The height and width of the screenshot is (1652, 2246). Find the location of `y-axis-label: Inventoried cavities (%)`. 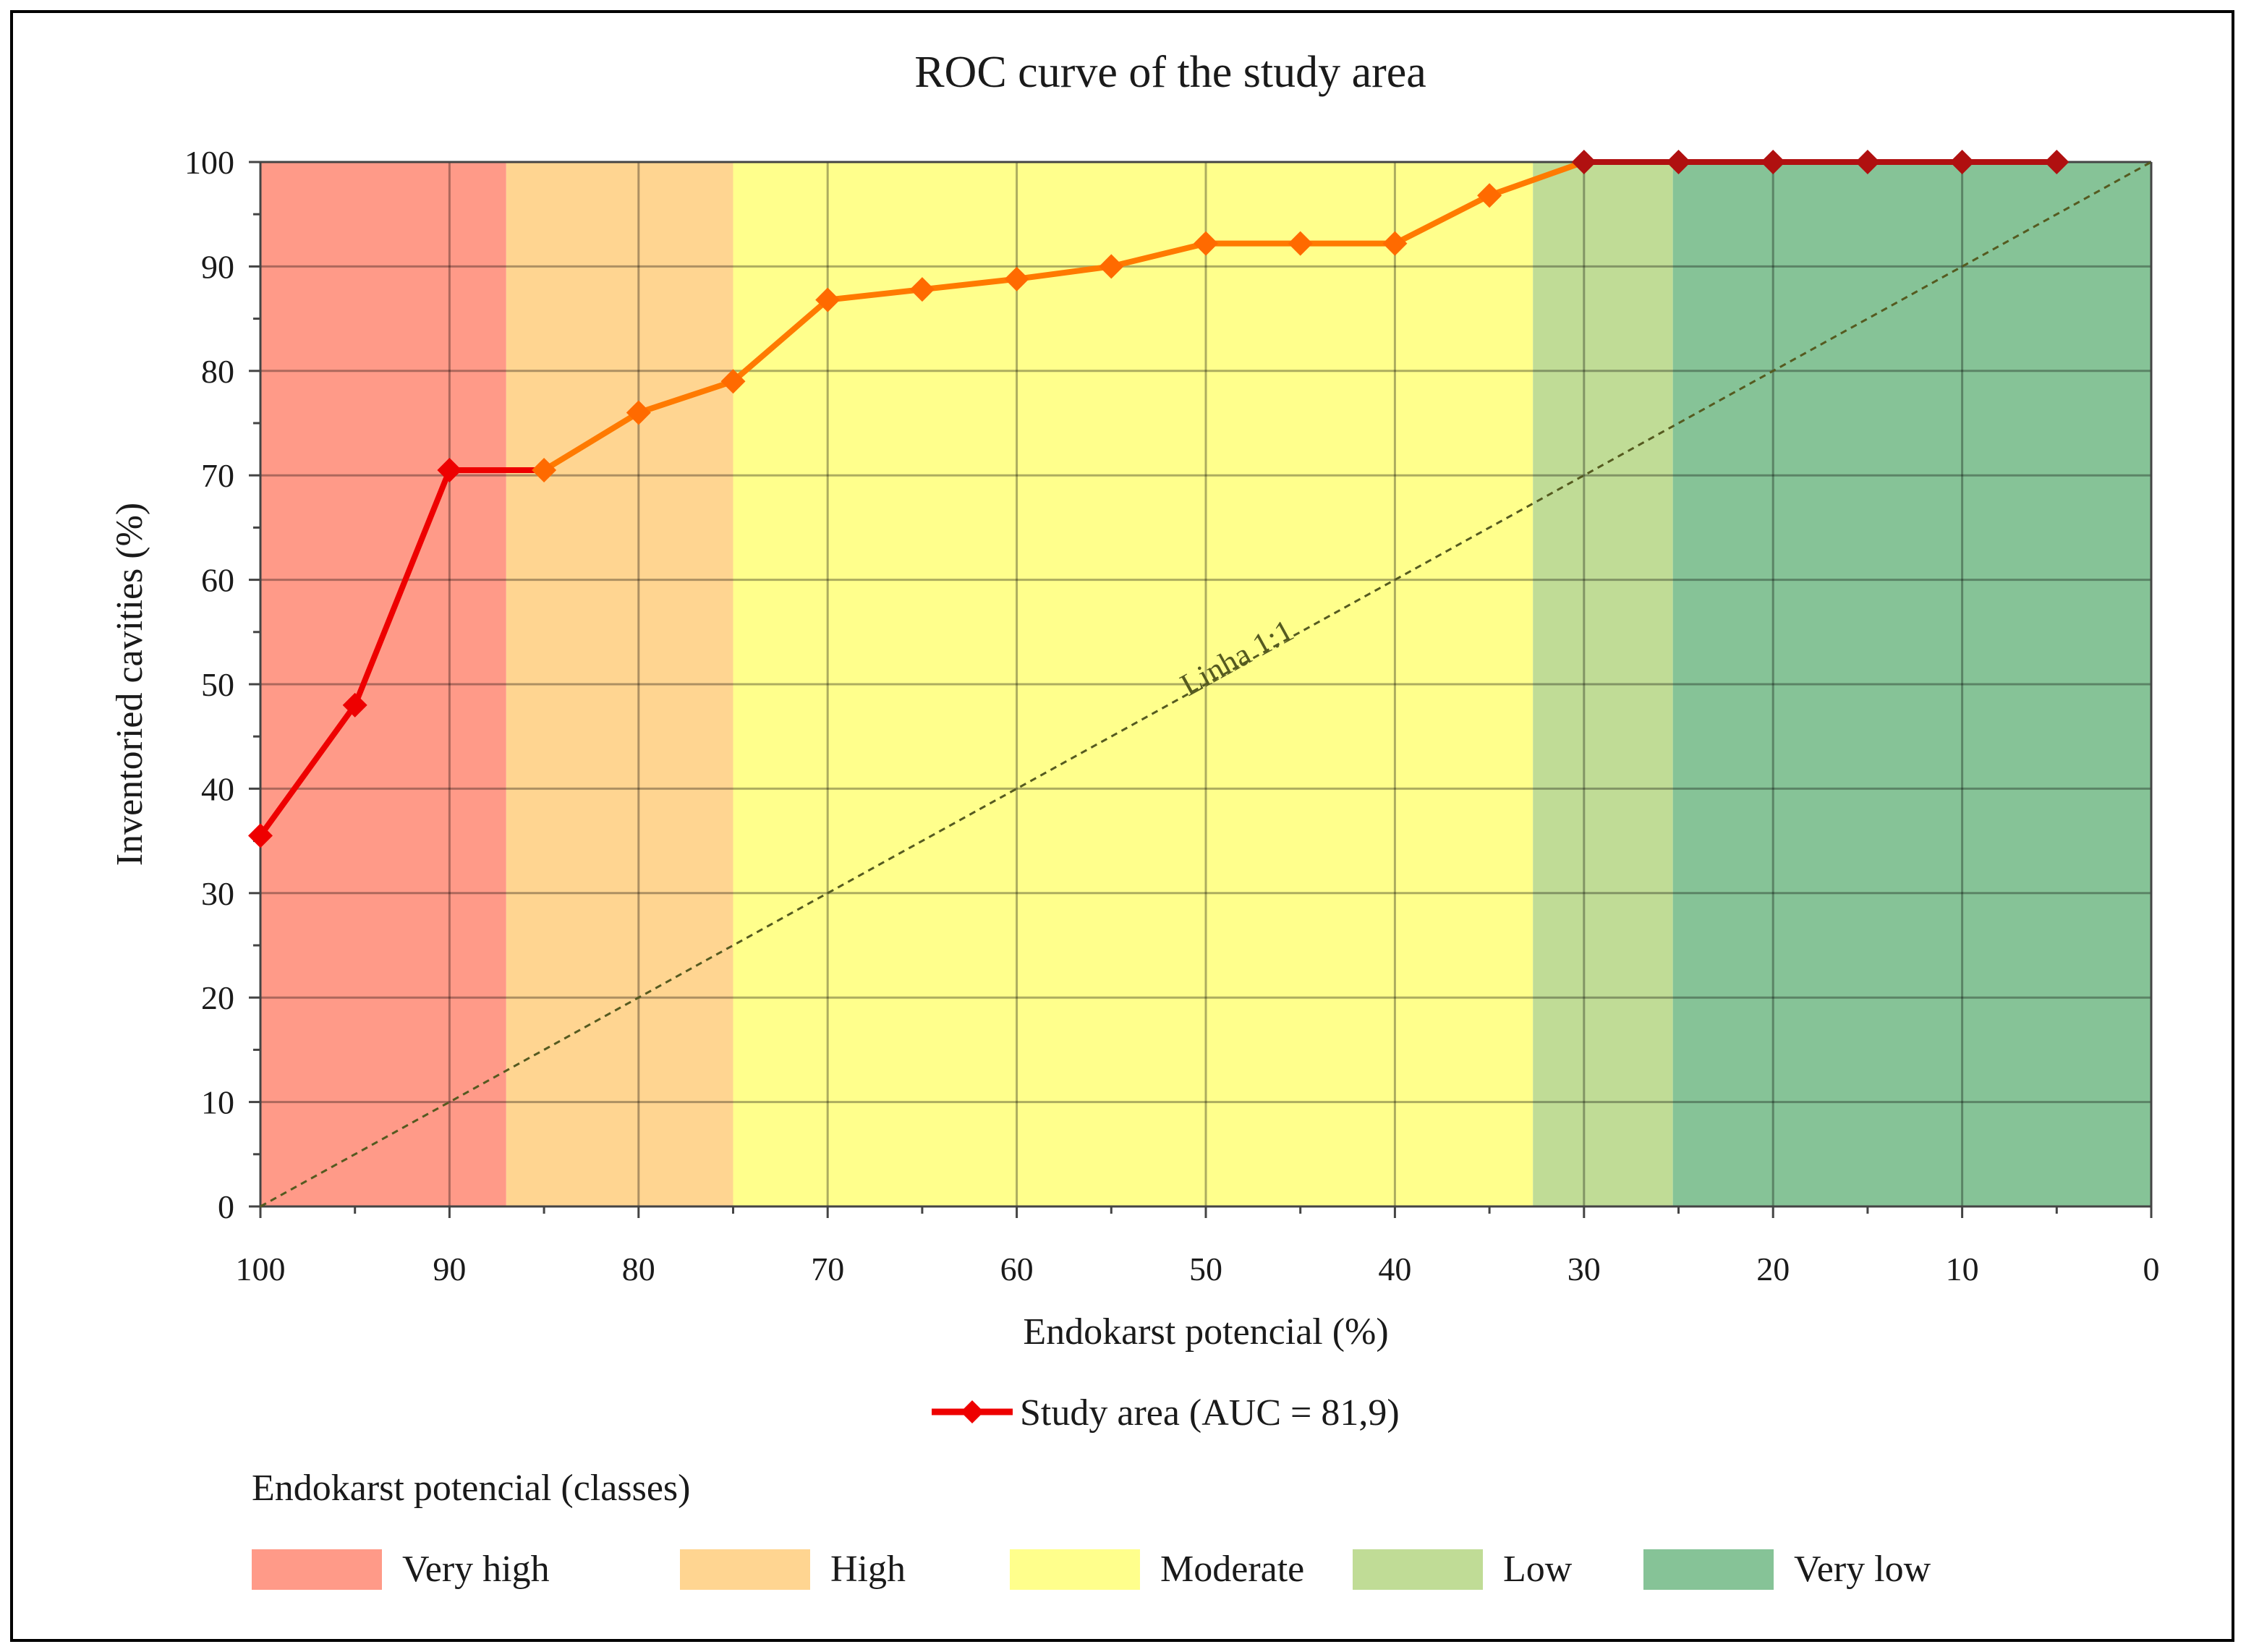

y-axis-label: Inventoried cavities (%) is located at coordinates (129, 684).